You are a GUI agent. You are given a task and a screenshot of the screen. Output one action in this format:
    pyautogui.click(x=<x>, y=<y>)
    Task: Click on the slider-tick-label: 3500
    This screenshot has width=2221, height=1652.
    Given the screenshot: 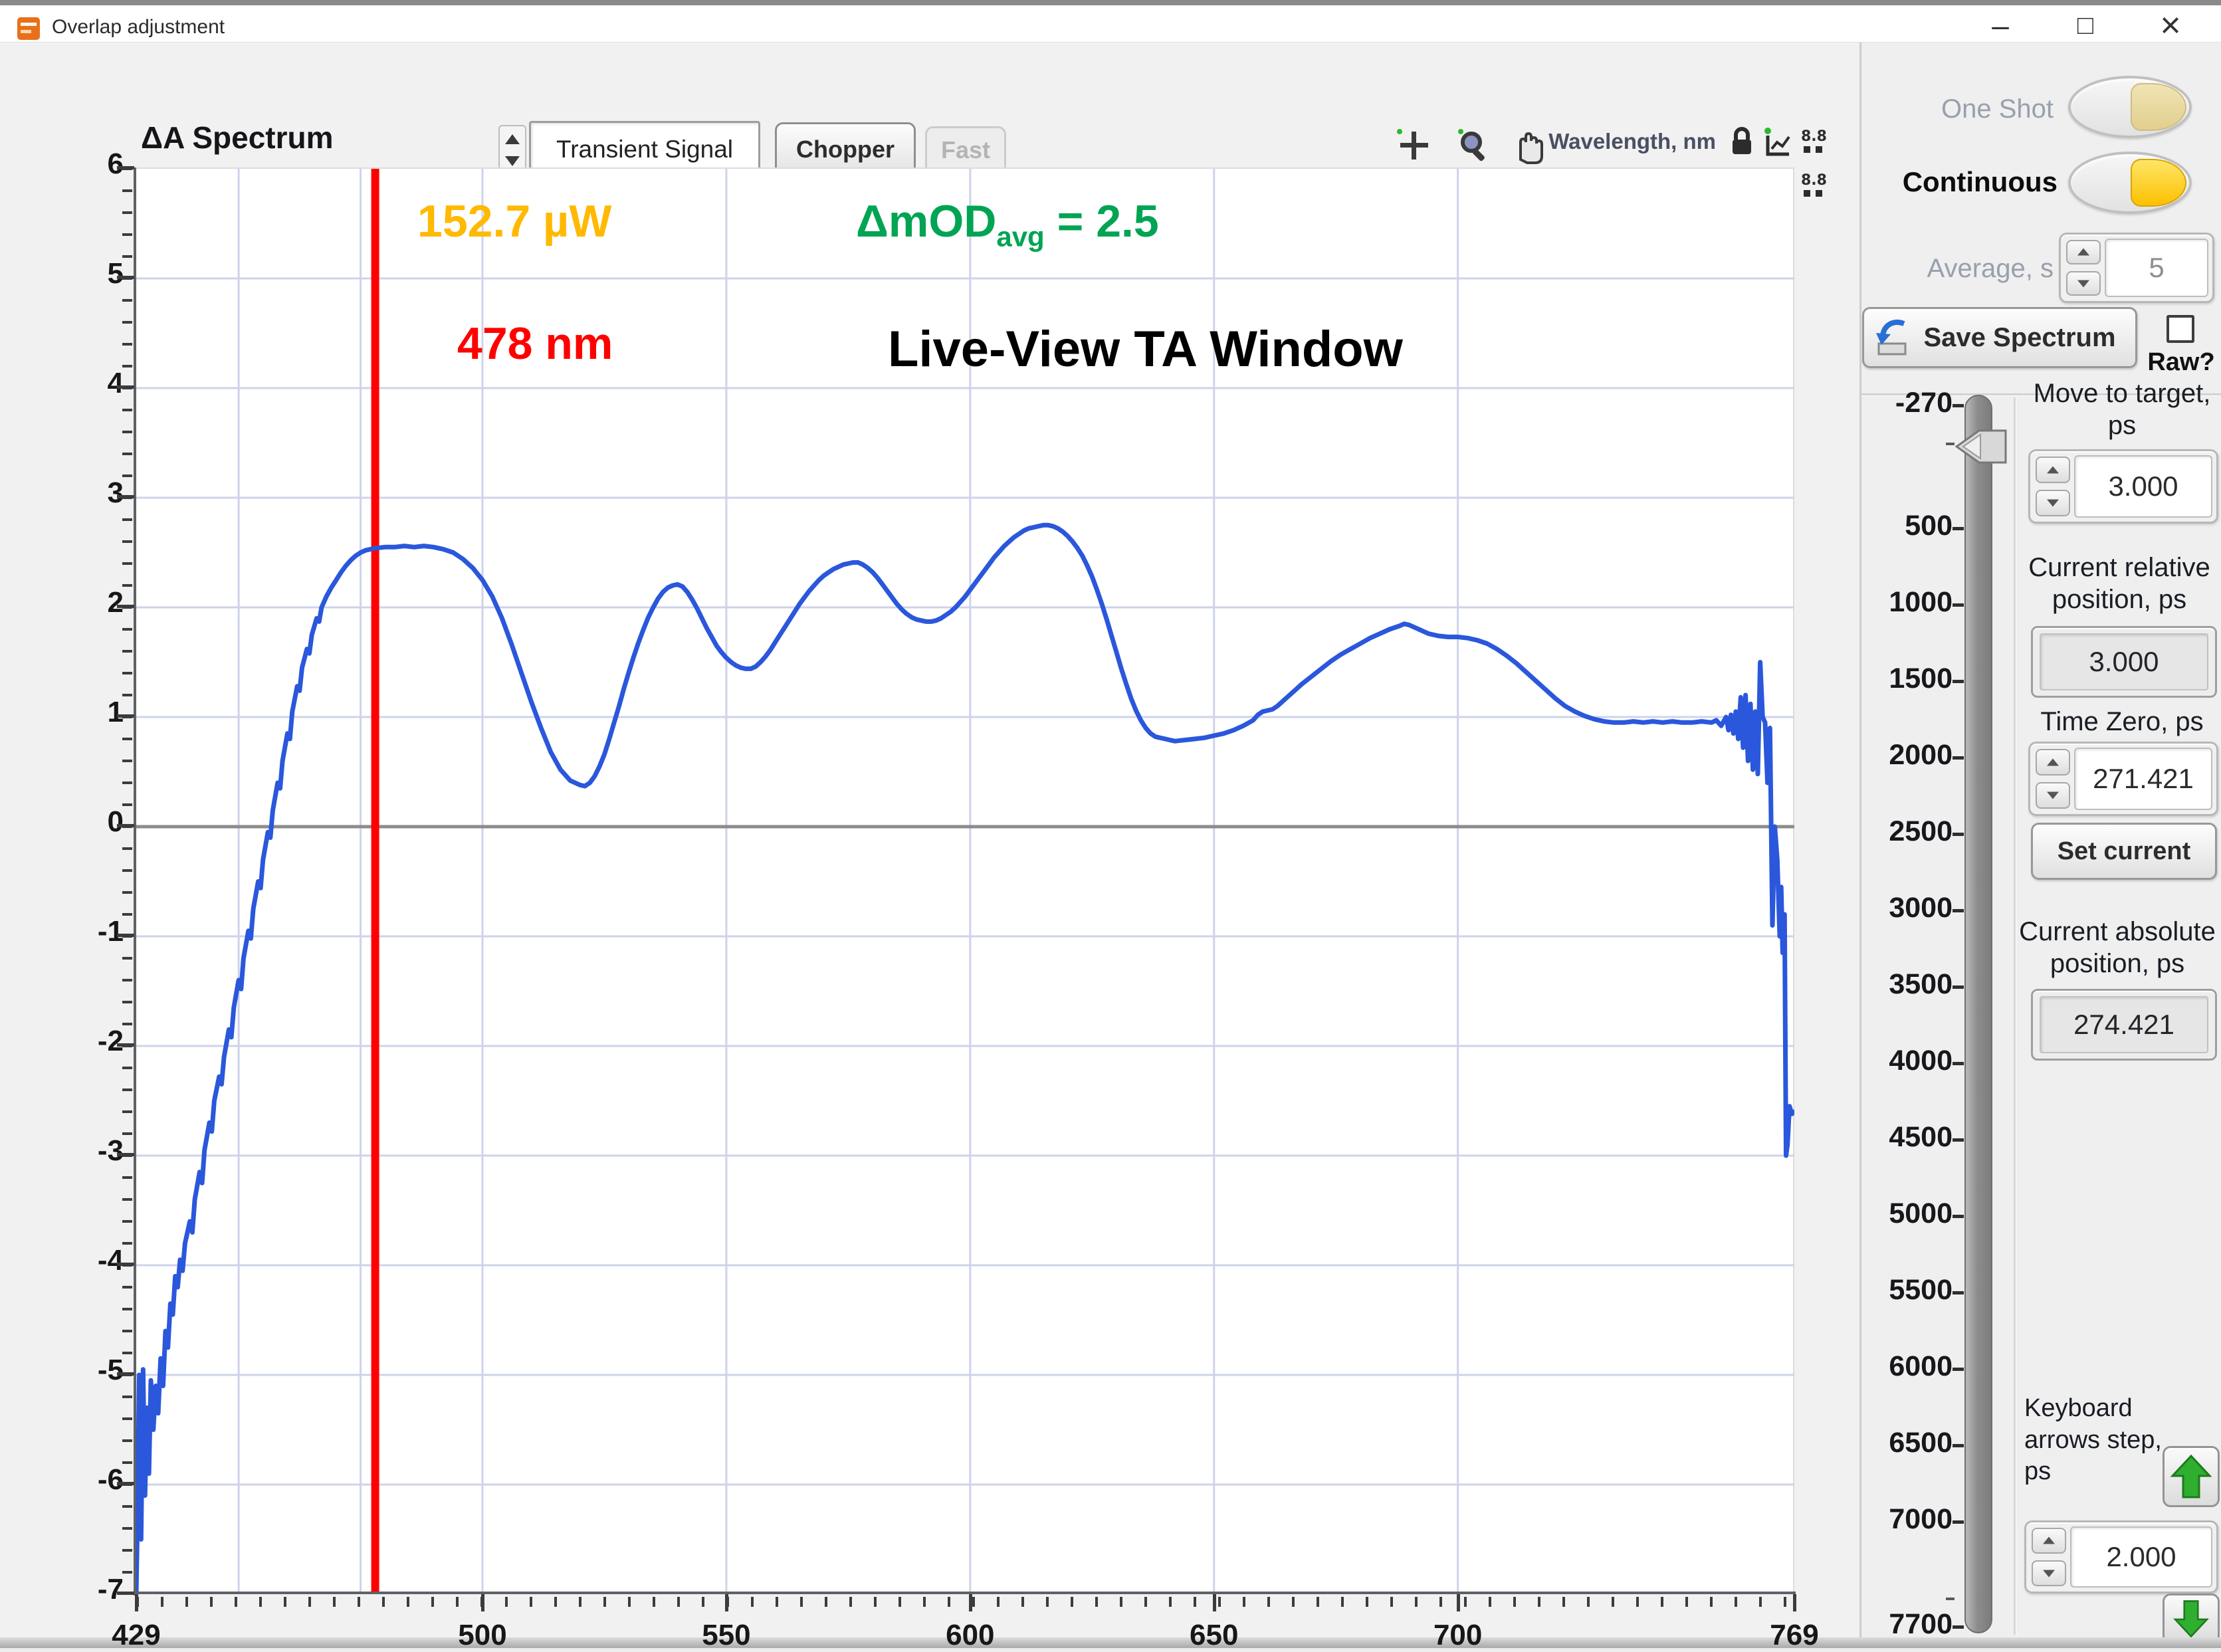 What is the action you would take?
    pyautogui.click(x=1921, y=984)
    